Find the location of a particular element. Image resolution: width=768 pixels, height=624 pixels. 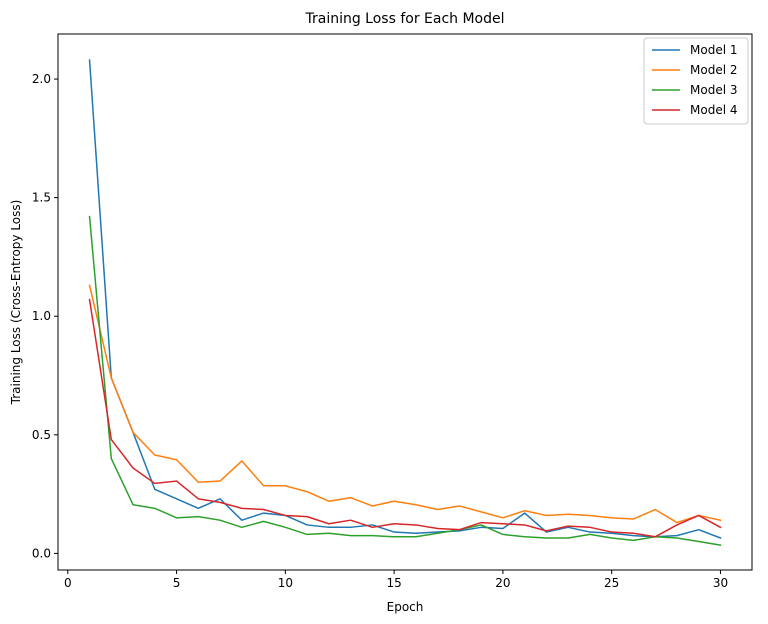

chart-title: Training Loss for Each Model is located at coordinates (404, 19).